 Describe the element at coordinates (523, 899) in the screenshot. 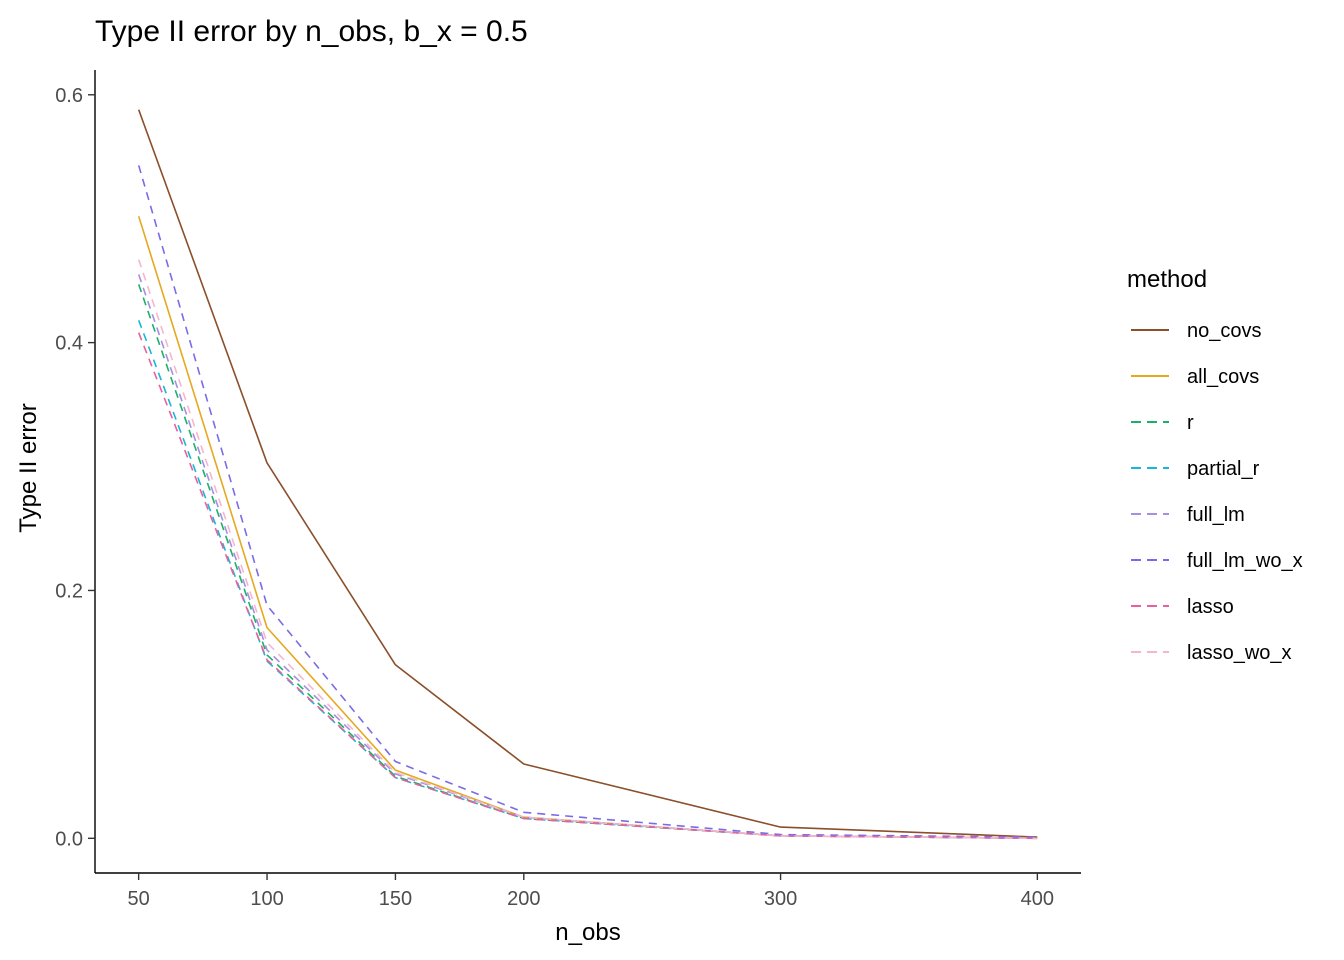

I see `x-tick-label: 200` at that location.